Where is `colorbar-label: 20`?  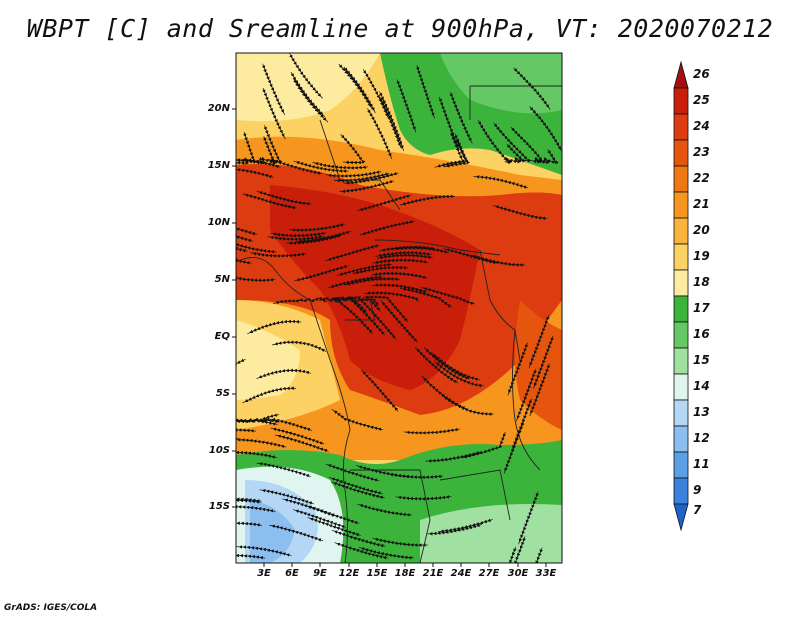 colorbar-label: 20 is located at coordinates (701, 230).